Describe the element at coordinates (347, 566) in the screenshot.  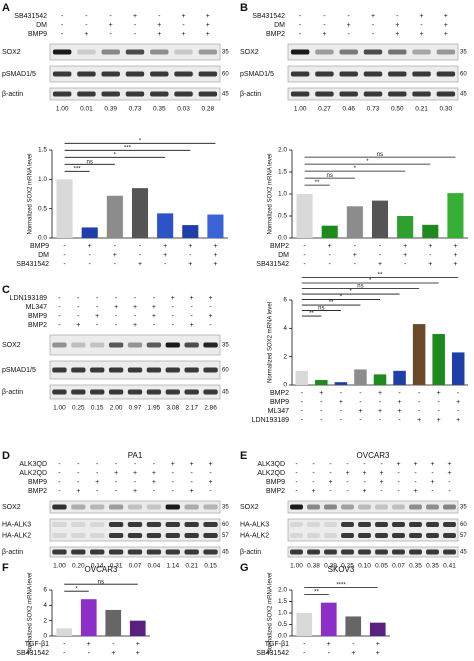
I see `quant-value: 0.25` at that location.